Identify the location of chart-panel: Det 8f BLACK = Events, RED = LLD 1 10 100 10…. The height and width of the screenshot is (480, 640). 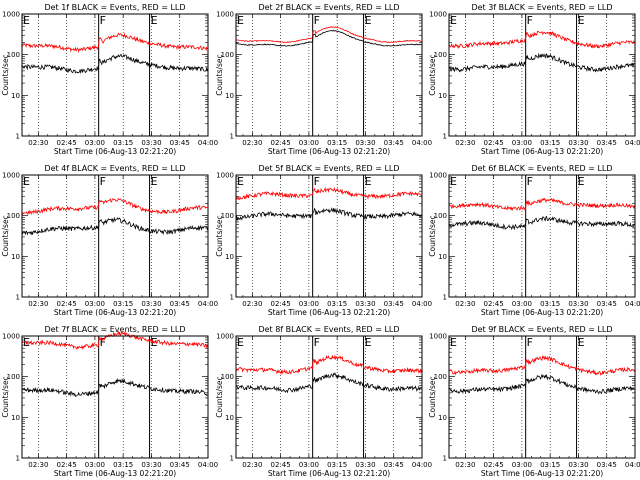
(323, 401).